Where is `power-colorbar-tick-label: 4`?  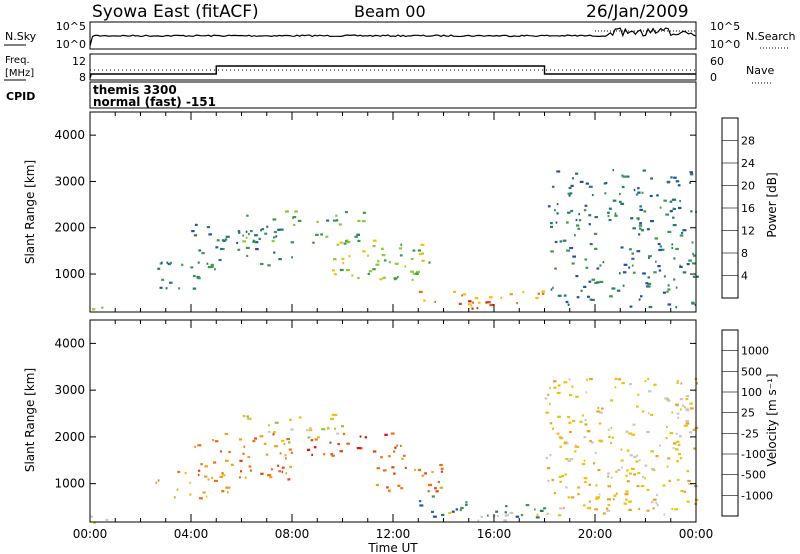
power-colorbar-tick-label: 4 is located at coordinates (744, 276).